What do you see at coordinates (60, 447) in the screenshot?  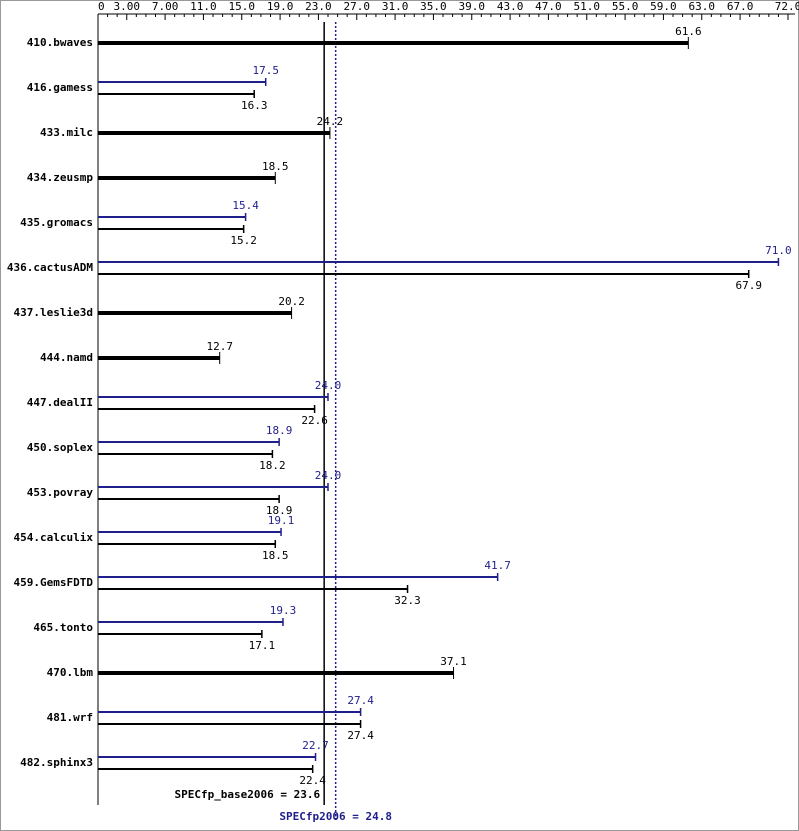 I see `benchmark-label: 450.soplex` at bounding box center [60, 447].